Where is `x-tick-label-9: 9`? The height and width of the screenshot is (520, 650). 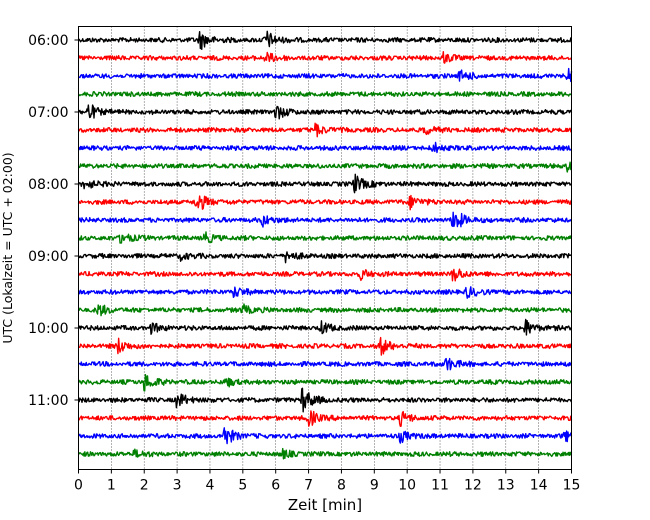
x-tick-label-9: 9 is located at coordinates (374, 486).